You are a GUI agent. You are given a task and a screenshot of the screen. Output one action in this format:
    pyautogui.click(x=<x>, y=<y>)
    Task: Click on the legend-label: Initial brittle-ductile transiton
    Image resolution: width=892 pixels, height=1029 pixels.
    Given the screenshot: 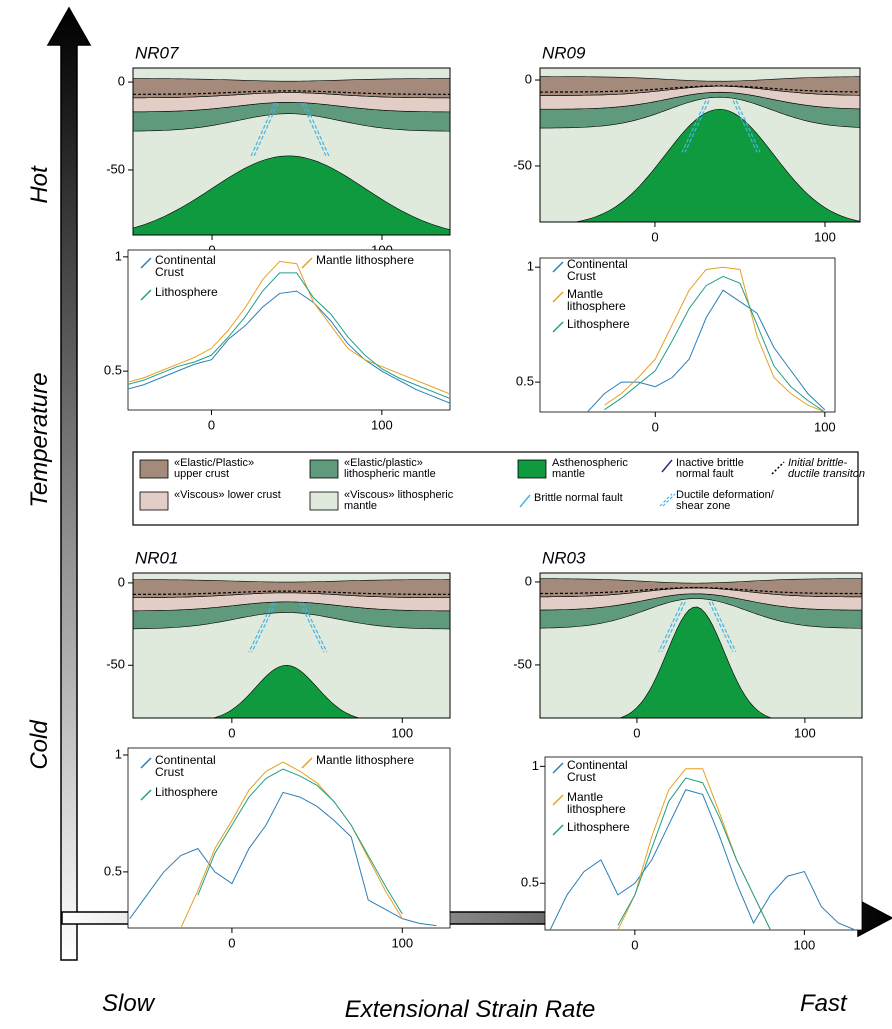 What is the action you would take?
    pyautogui.click(x=827, y=468)
    